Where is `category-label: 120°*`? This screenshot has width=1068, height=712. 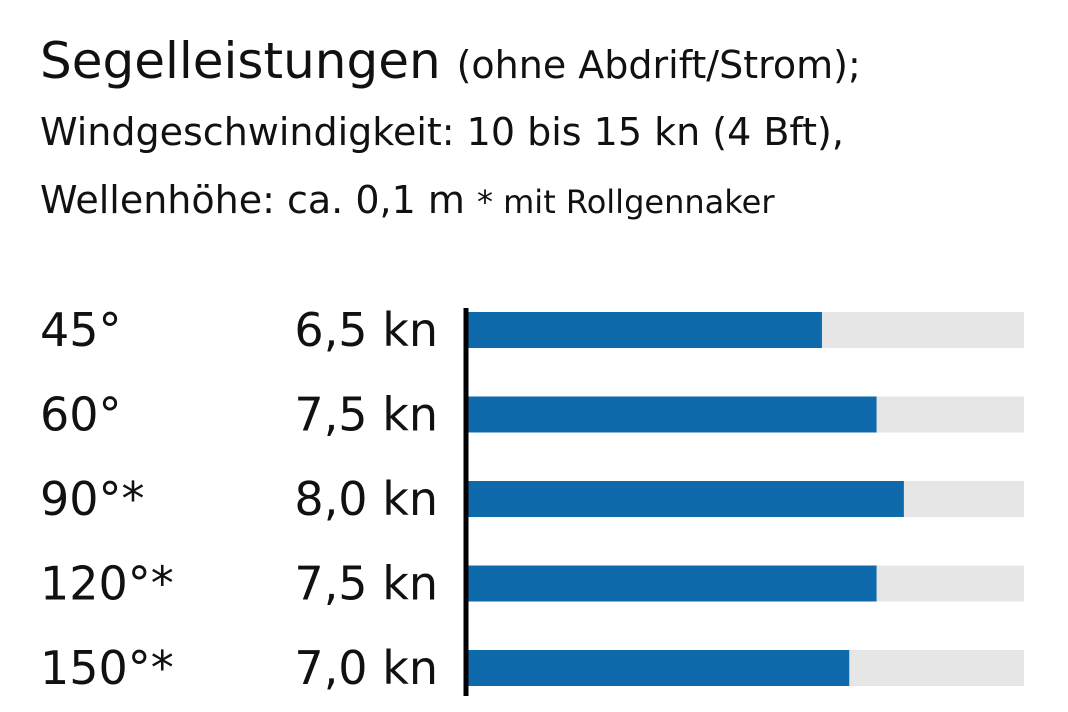
category-label: 120°* is located at coordinates (107, 584).